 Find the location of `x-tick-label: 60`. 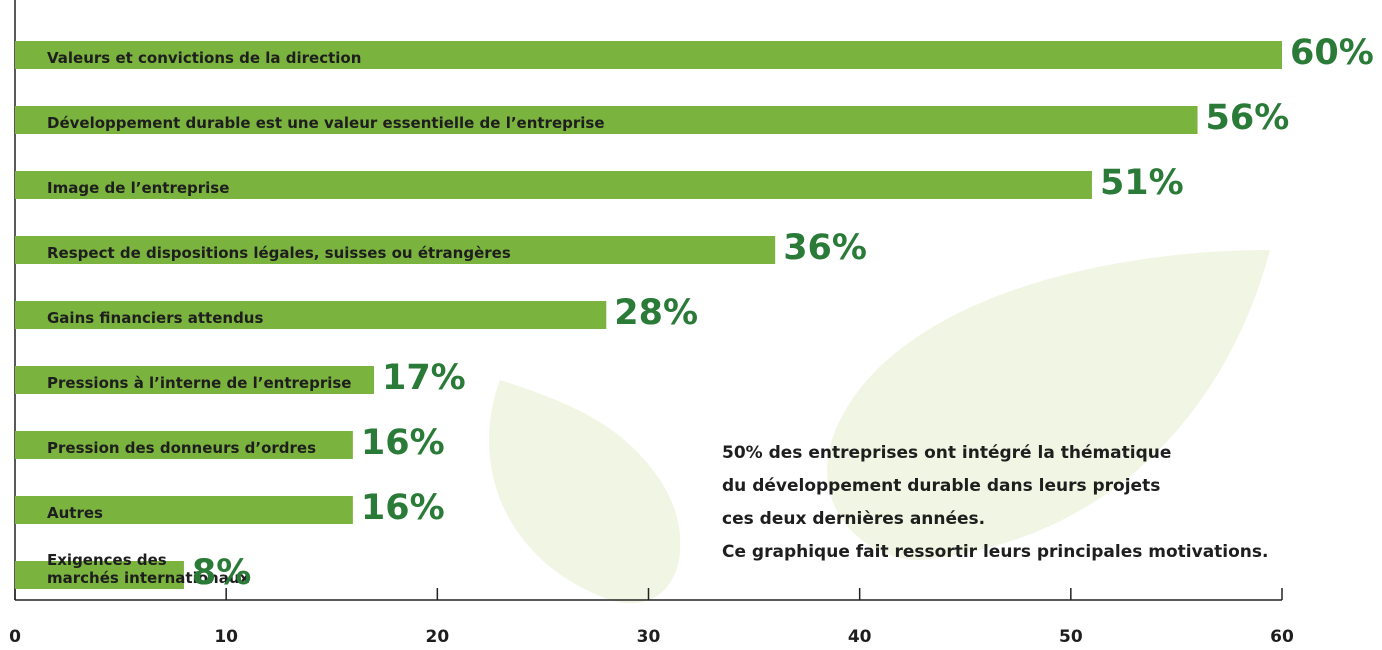

x-tick-label: 60 is located at coordinates (1282, 637).